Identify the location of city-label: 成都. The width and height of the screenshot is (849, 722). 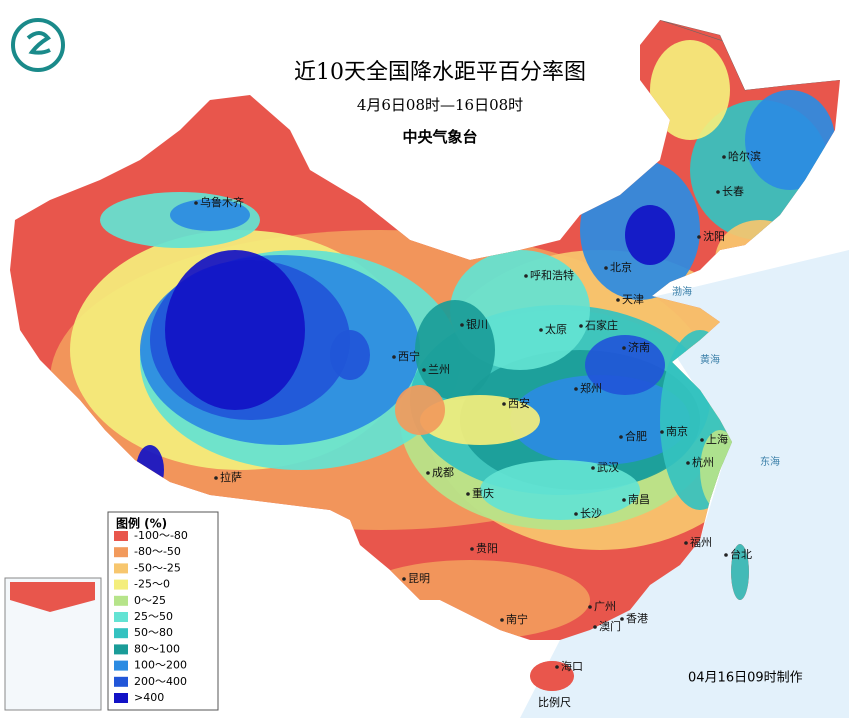
(443, 472).